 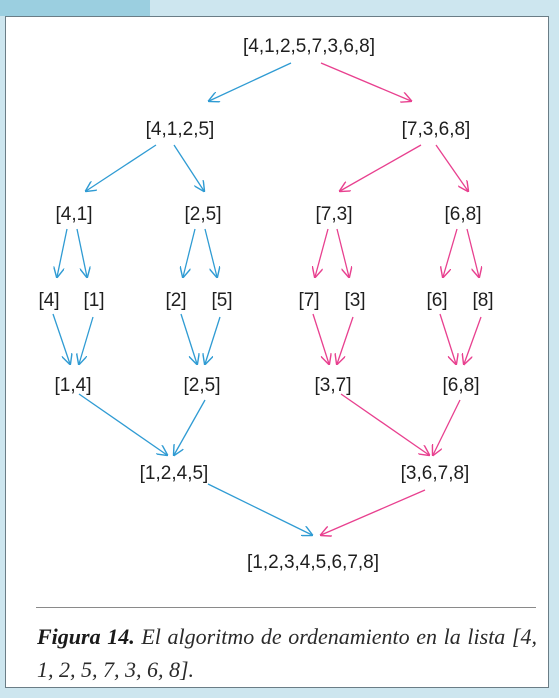 I want to click on caption-divider, so click(x=286, y=607).